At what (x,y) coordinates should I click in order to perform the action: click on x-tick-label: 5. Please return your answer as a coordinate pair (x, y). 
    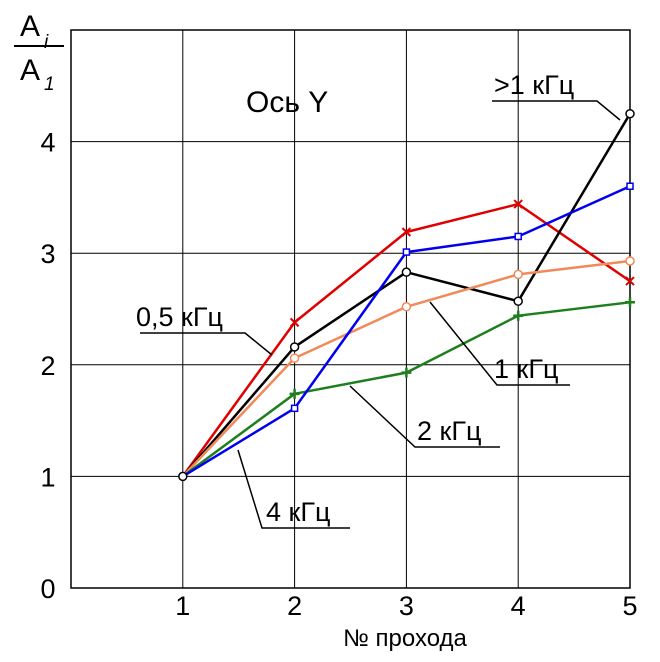
    Looking at the image, I should click on (629, 606).